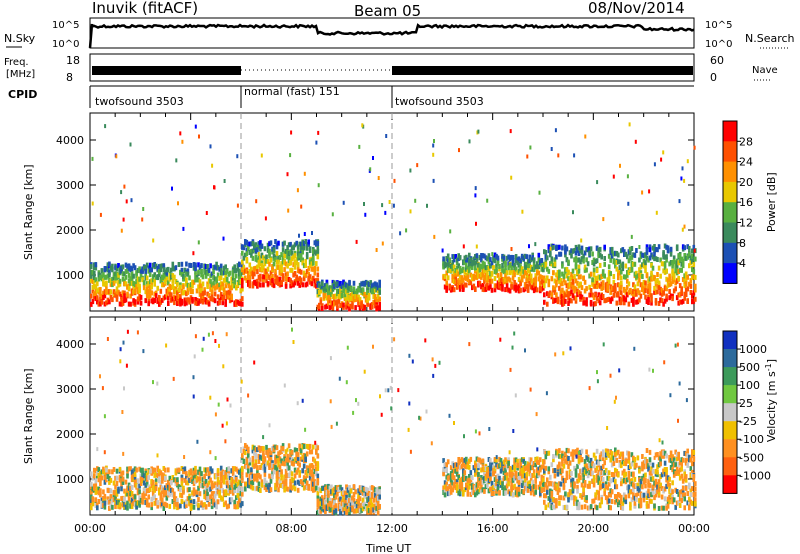 Image resolution: width=800 pixels, height=554 pixels. I want to click on nave-label: Nave, so click(765, 70).